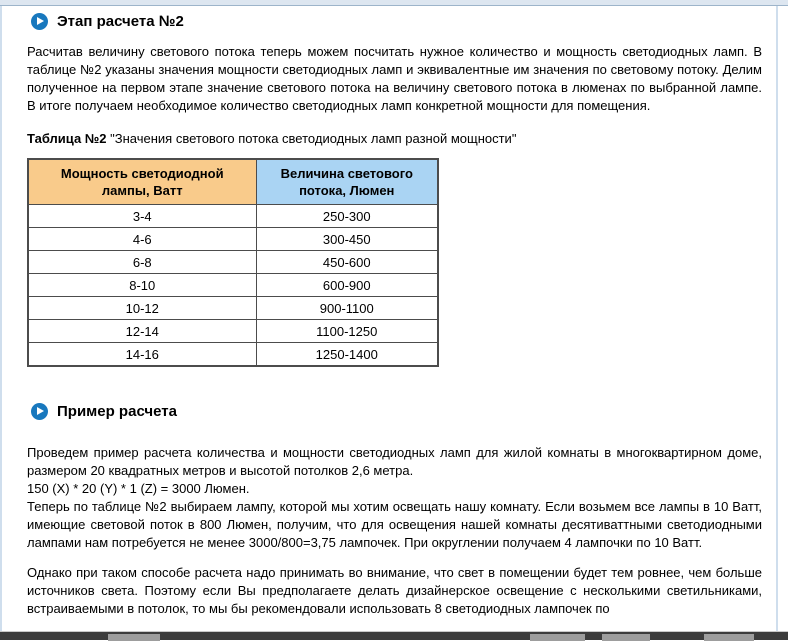 The width and height of the screenshot is (788, 641). I want to click on table-cell: 8-10, so click(142, 285).